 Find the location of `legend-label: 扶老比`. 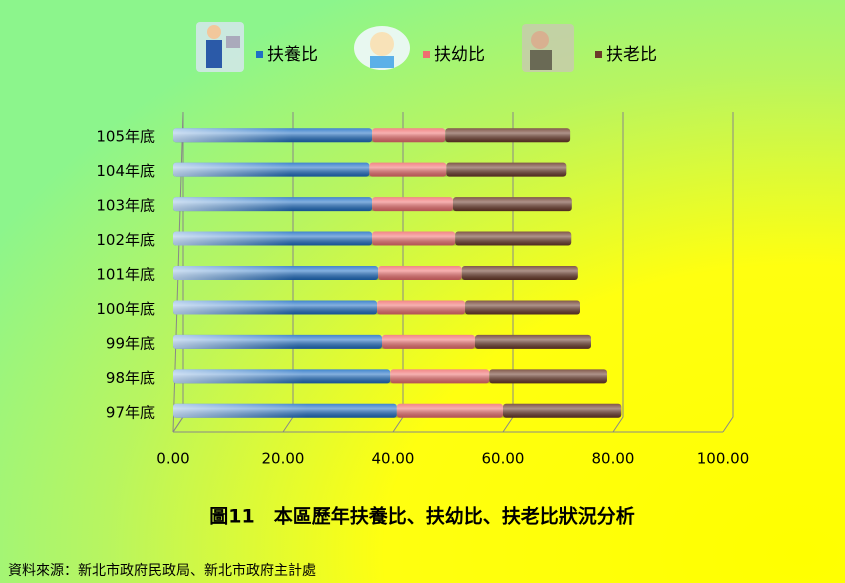

legend-label: 扶老比 is located at coordinates (631, 55).